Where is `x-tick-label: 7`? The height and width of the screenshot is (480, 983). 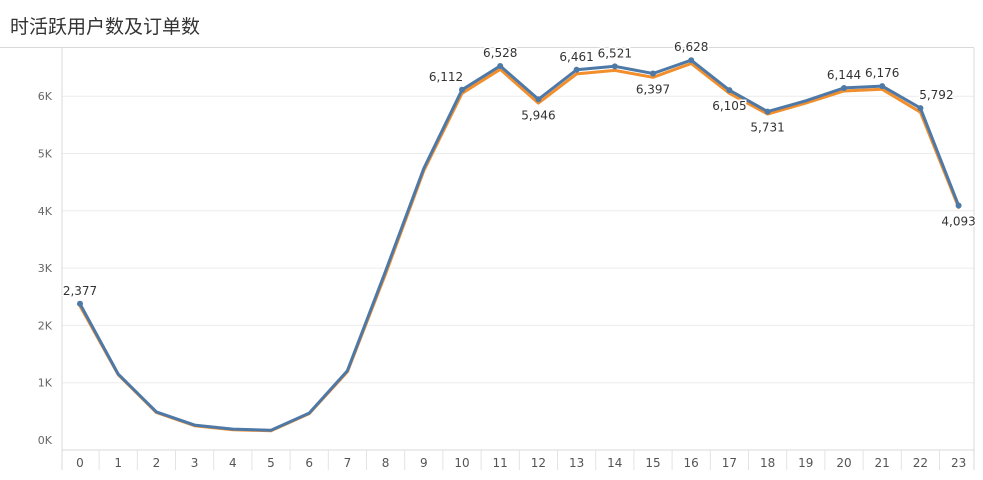 x-tick-label: 7 is located at coordinates (348, 463).